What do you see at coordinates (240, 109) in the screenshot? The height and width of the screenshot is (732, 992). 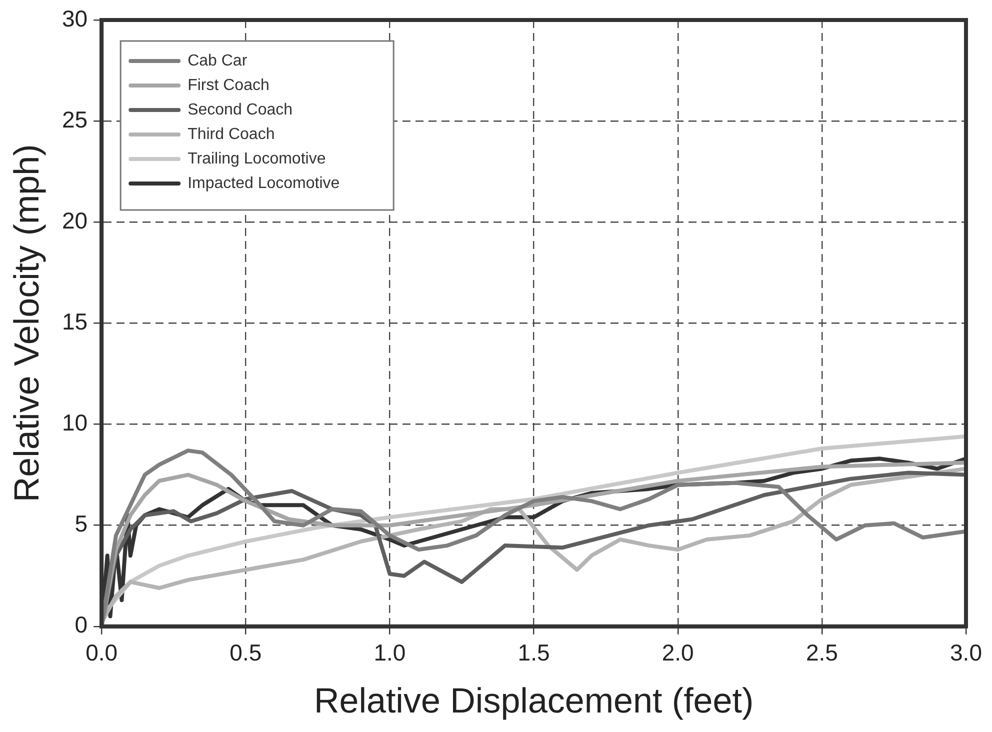 I see `legend-label: Second Coach` at bounding box center [240, 109].